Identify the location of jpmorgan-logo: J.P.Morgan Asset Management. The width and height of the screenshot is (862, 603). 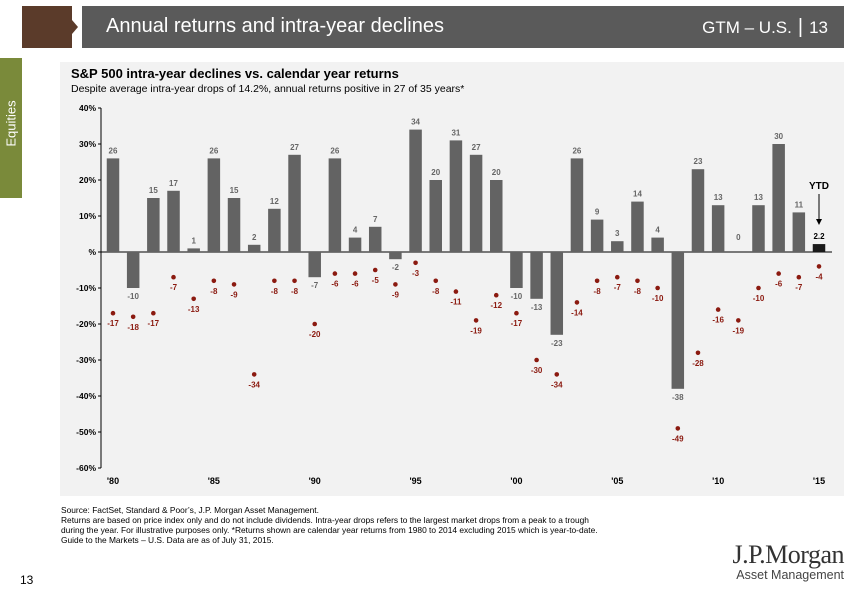
(781, 561).